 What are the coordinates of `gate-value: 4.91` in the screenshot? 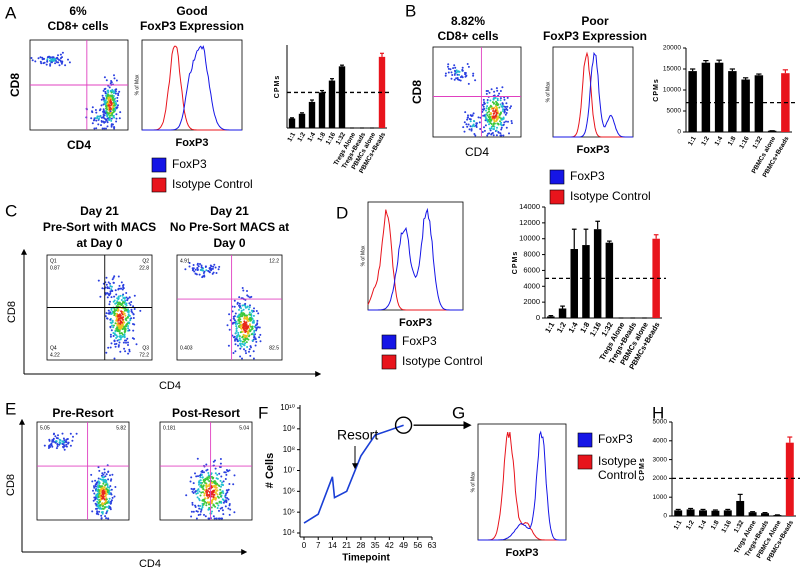 It's located at (185, 261).